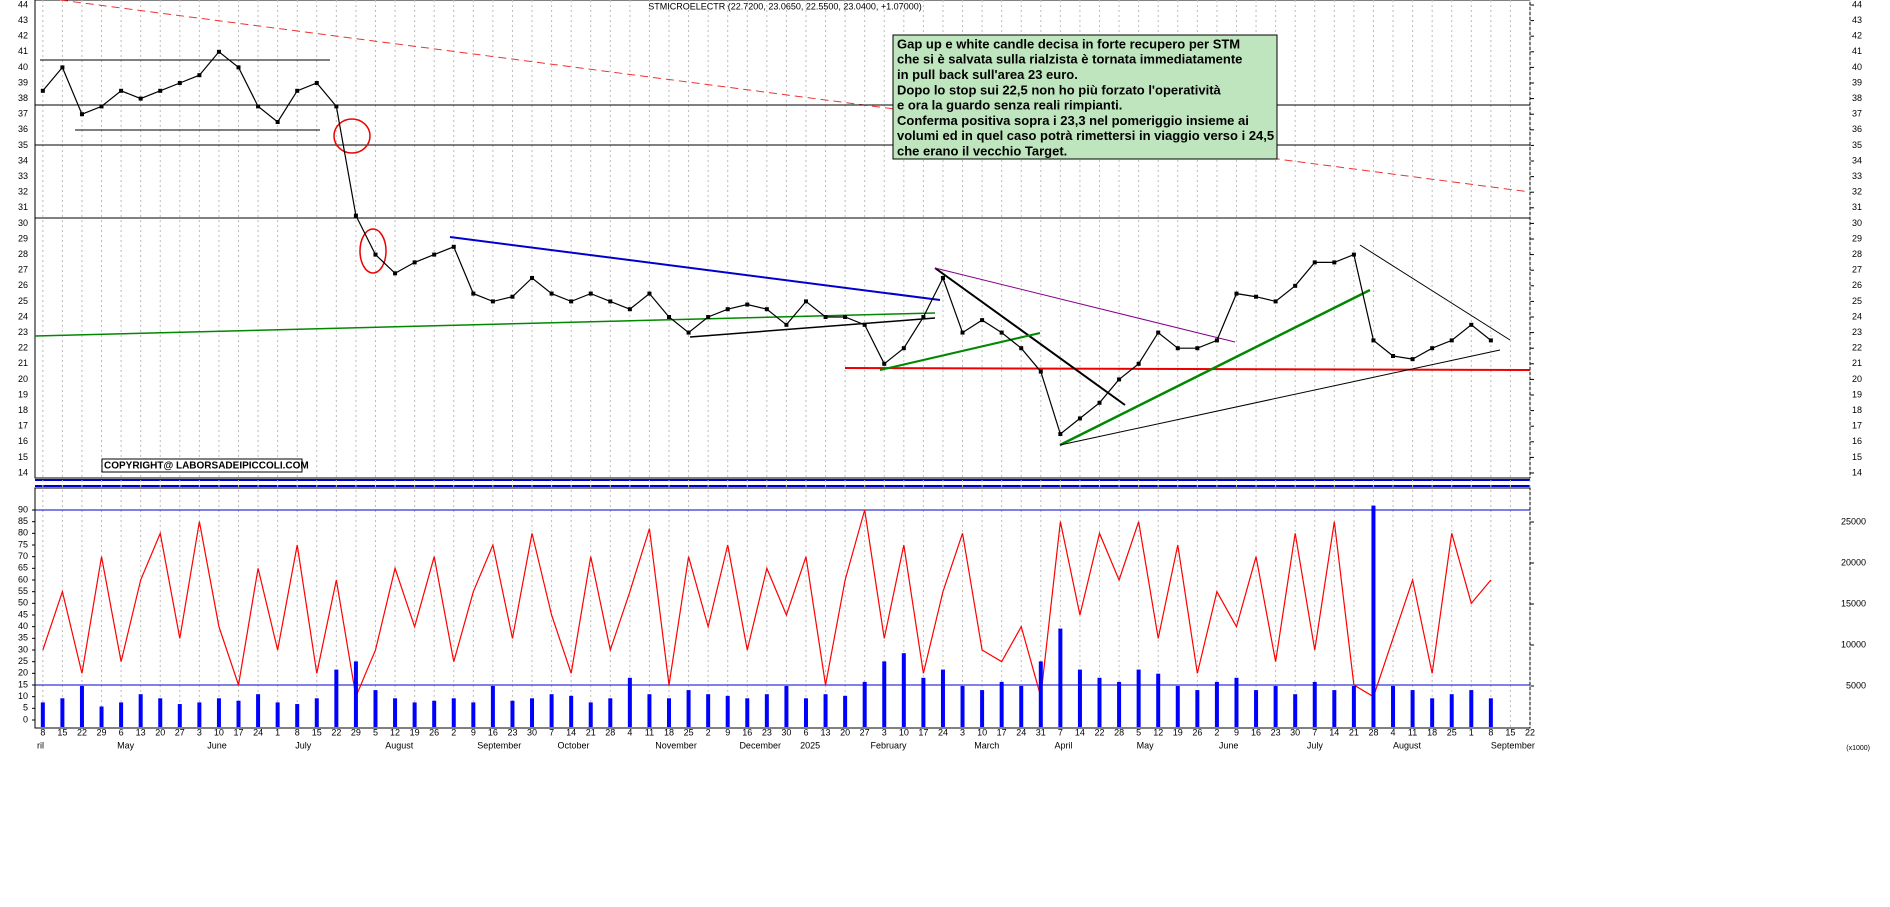  Describe the element at coordinates (1276, 732) in the screenshot. I see `x-day-label: 23` at that location.